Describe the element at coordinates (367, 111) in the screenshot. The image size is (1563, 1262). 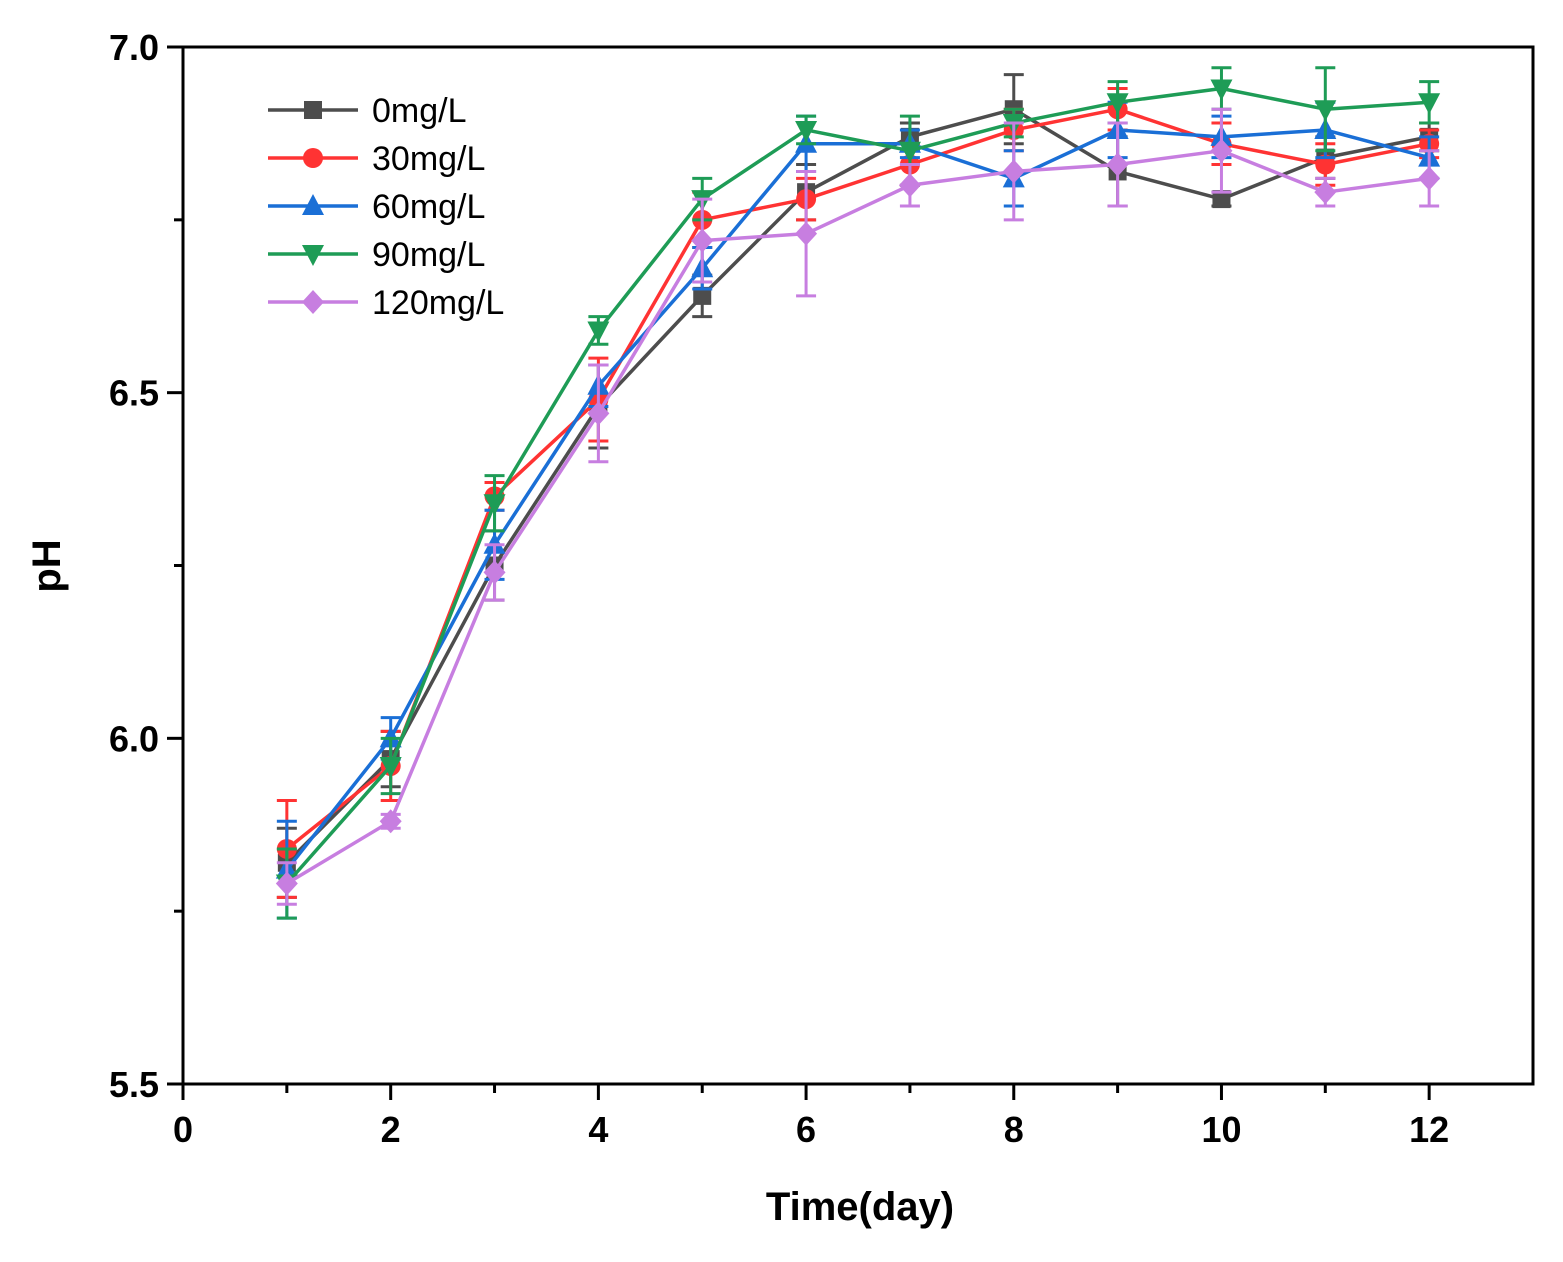
I see `legend-item: 0mg/L` at that location.